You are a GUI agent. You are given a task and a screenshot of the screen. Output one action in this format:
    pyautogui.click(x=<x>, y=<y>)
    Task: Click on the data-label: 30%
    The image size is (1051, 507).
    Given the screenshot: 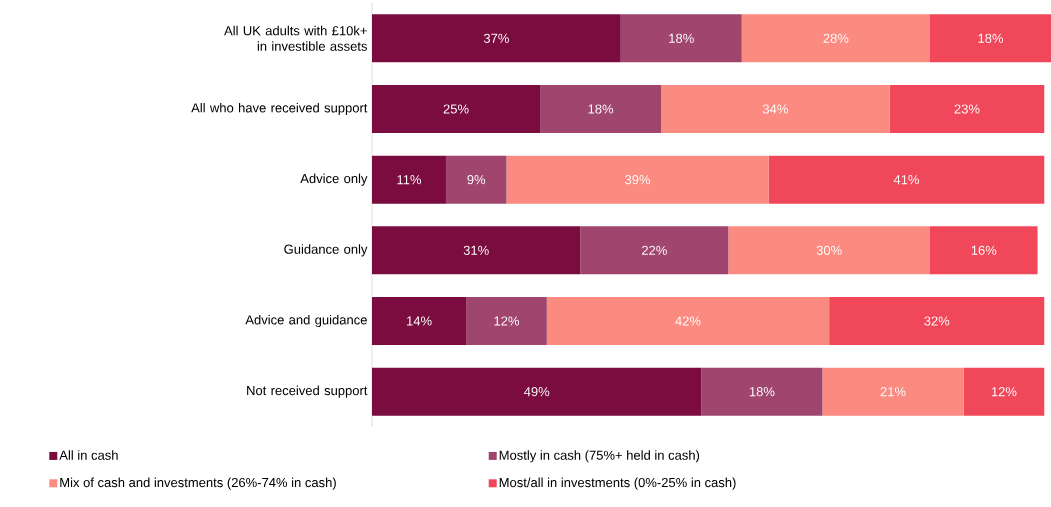 What is the action you would take?
    pyautogui.click(x=829, y=250)
    